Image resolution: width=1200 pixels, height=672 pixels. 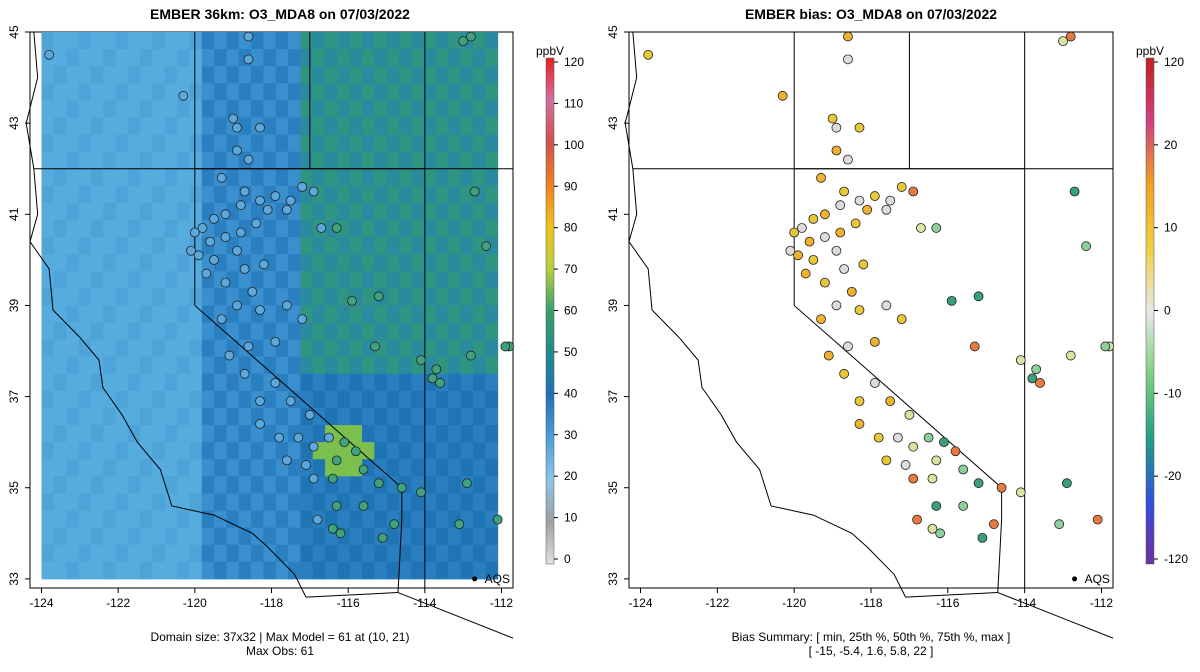 What do you see at coordinates (613, 214) in the screenshot?
I see `y-tick-label: 41` at bounding box center [613, 214].